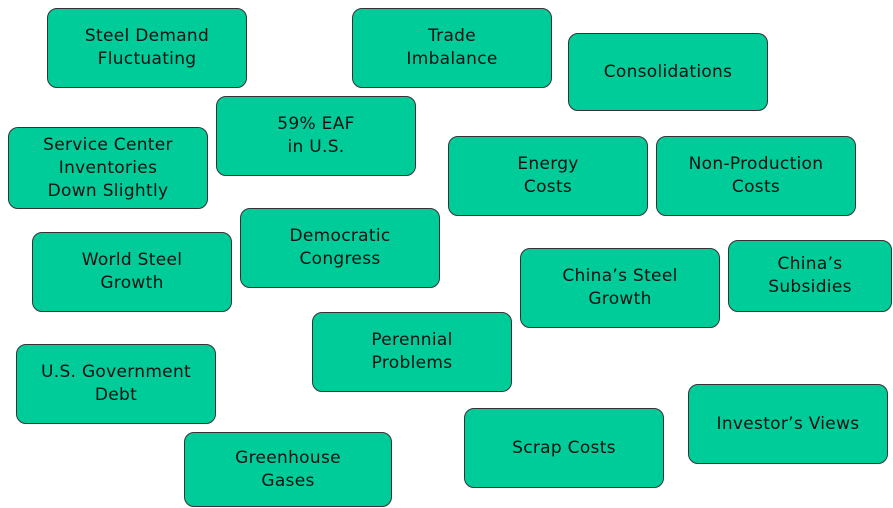 This screenshot has height=508, width=893. Describe the element at coordinates (412, 340) in the screenshot. I see `topic-label: Perennial` at that location.